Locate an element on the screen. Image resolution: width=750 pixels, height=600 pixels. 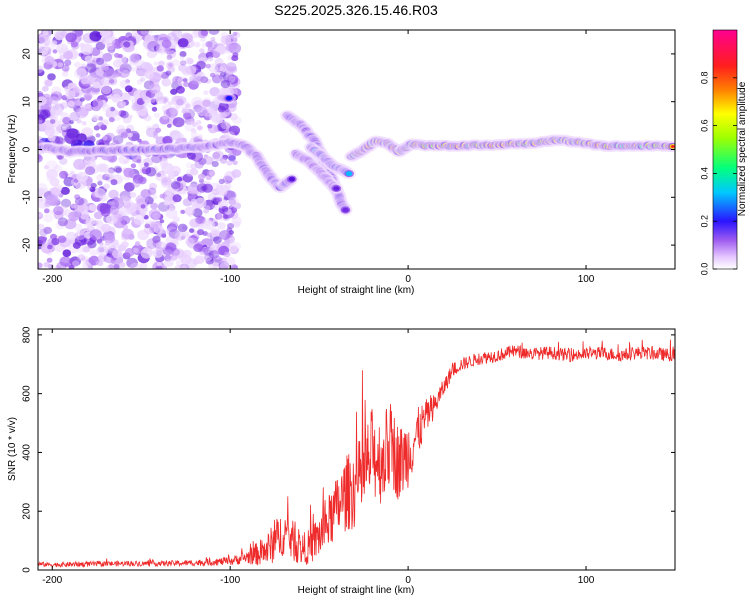
y-tick-label: 20 is located at coordinates (27, 54).